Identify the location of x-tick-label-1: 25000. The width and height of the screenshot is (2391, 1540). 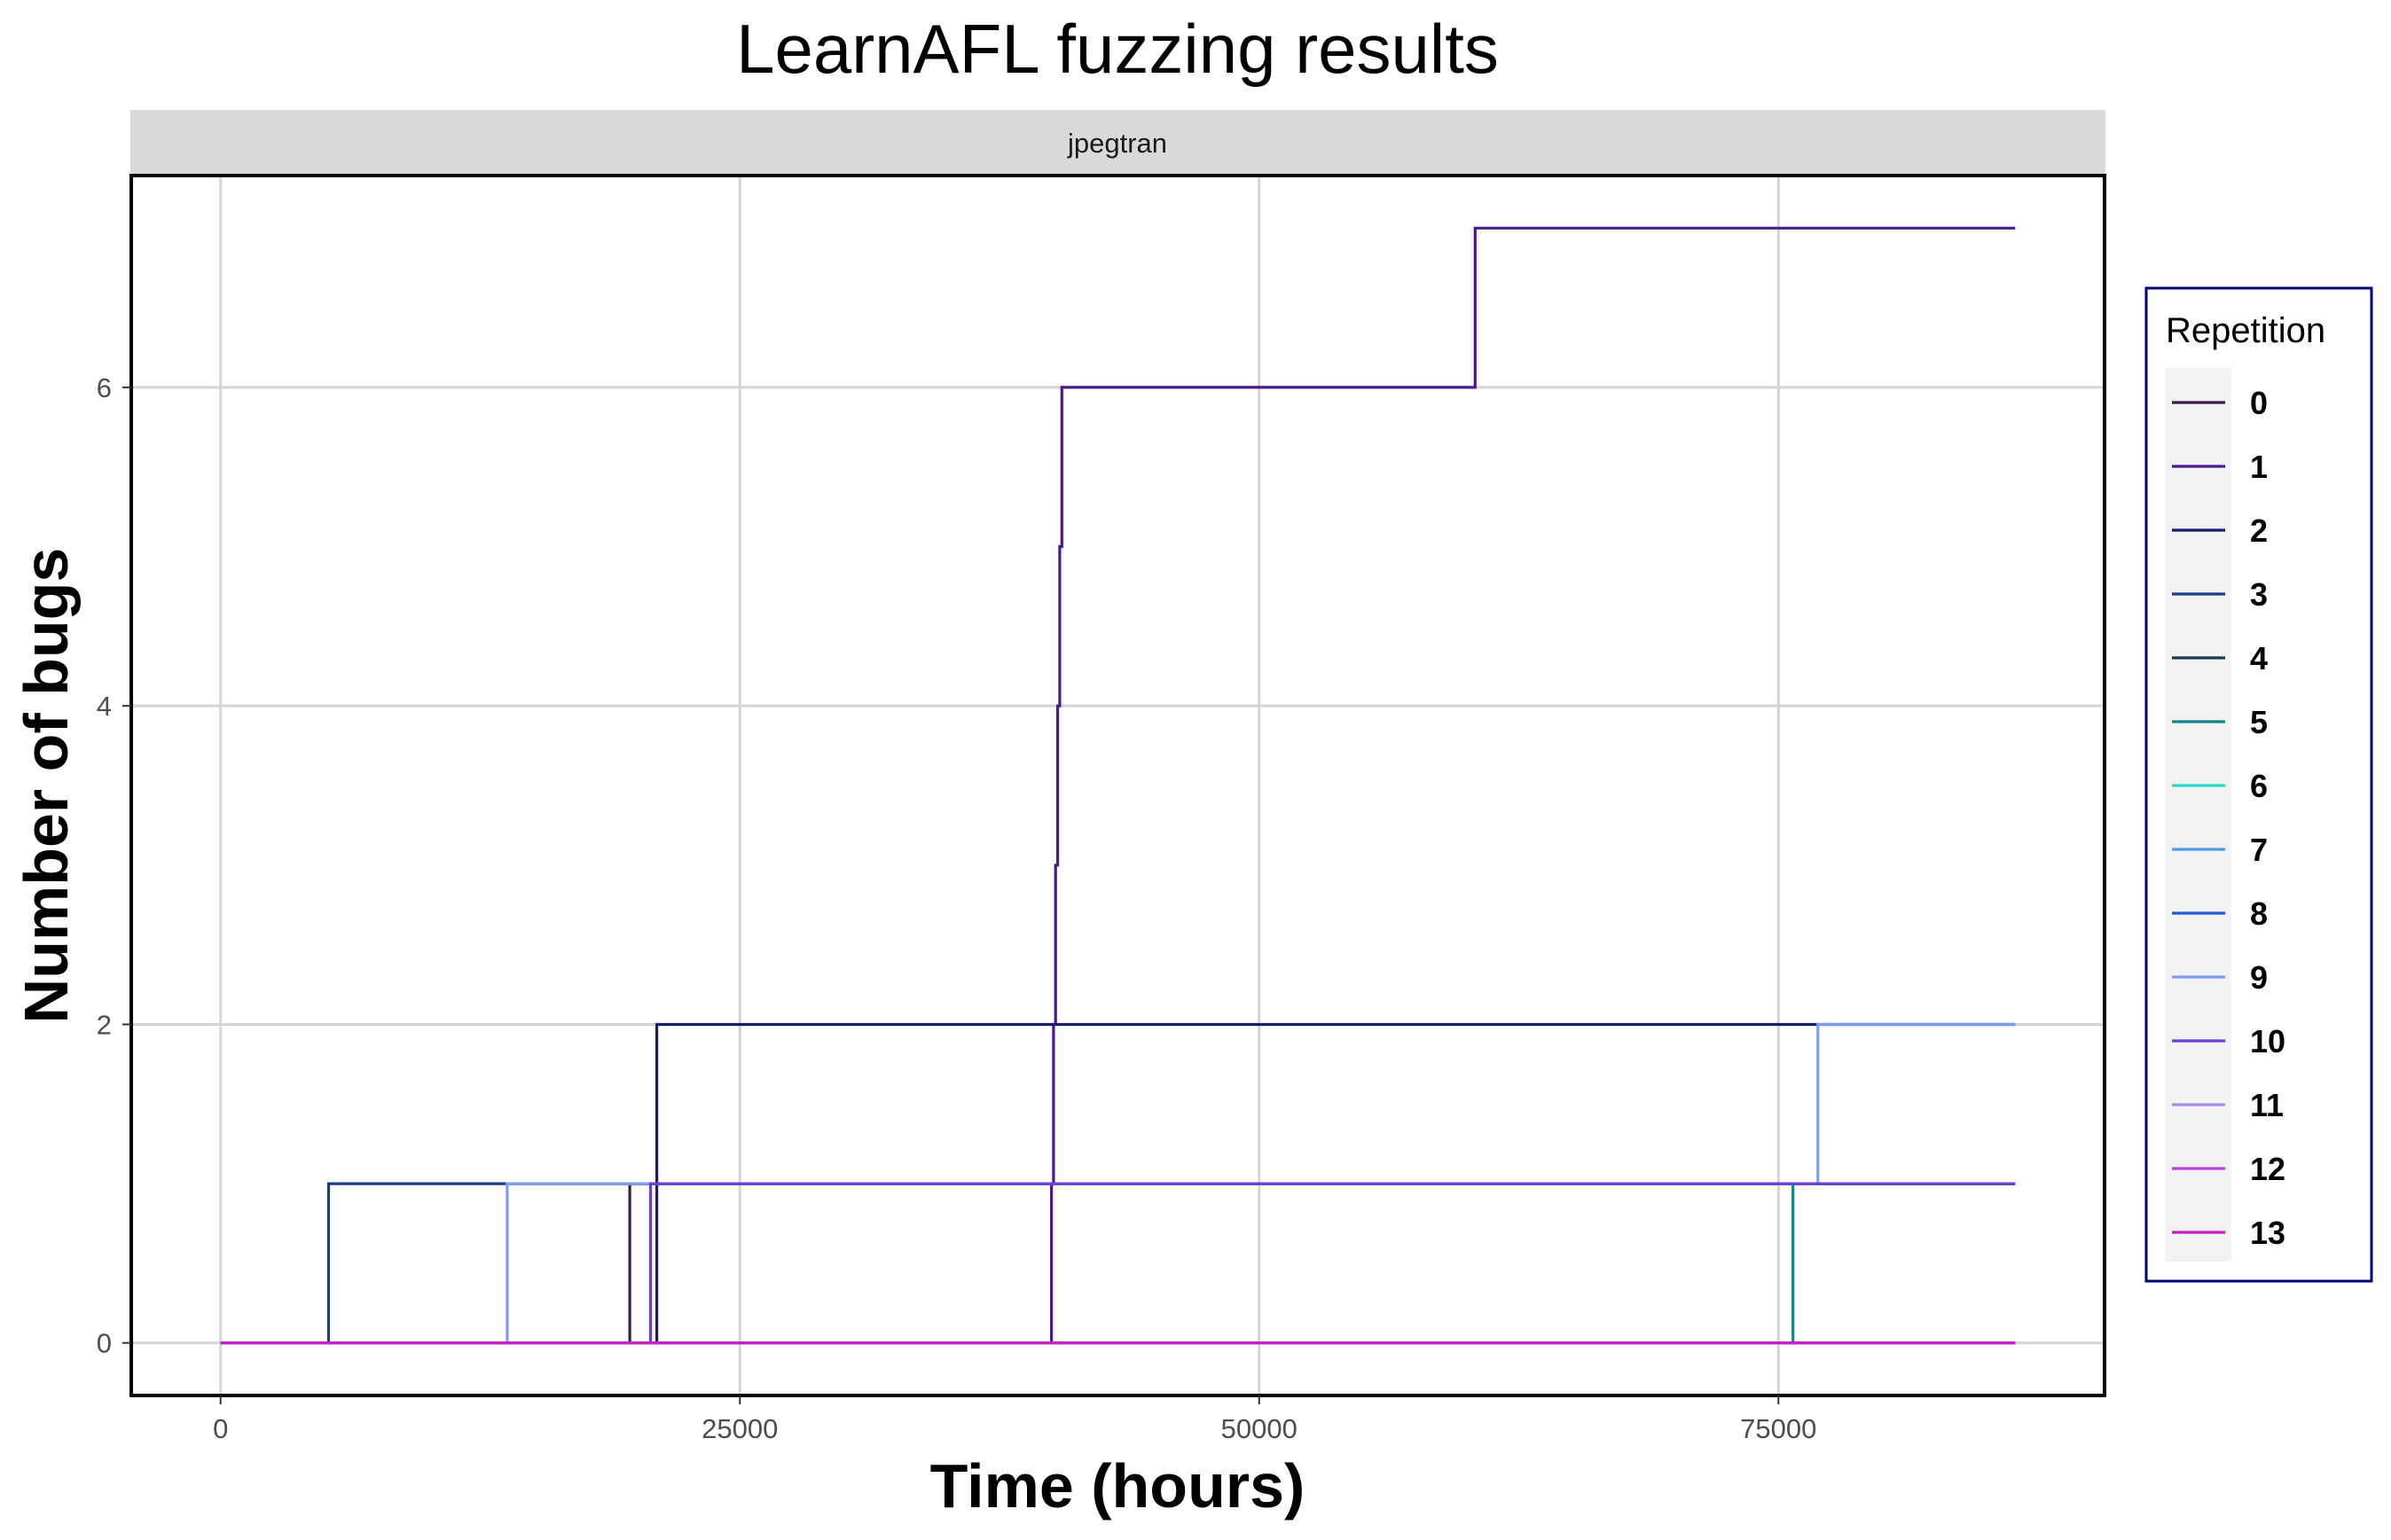
(740, 1428).